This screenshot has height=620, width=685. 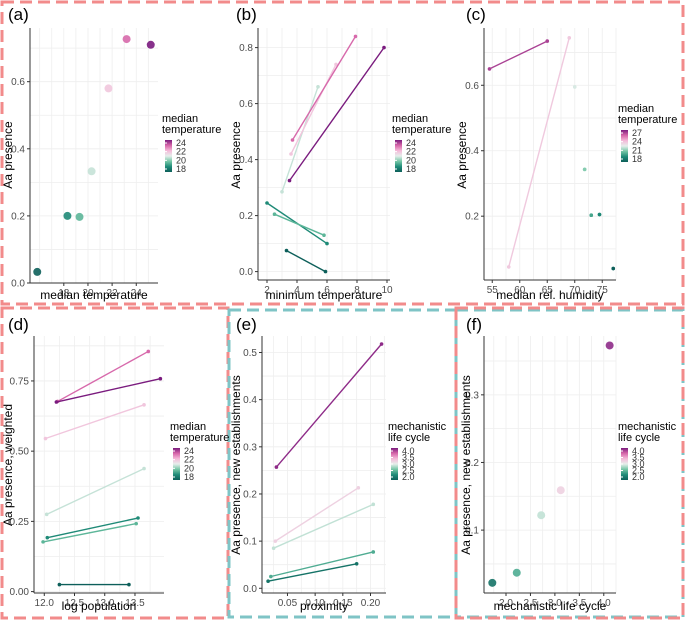 I want to click on legend-title: median, so click(x=410, y=119).